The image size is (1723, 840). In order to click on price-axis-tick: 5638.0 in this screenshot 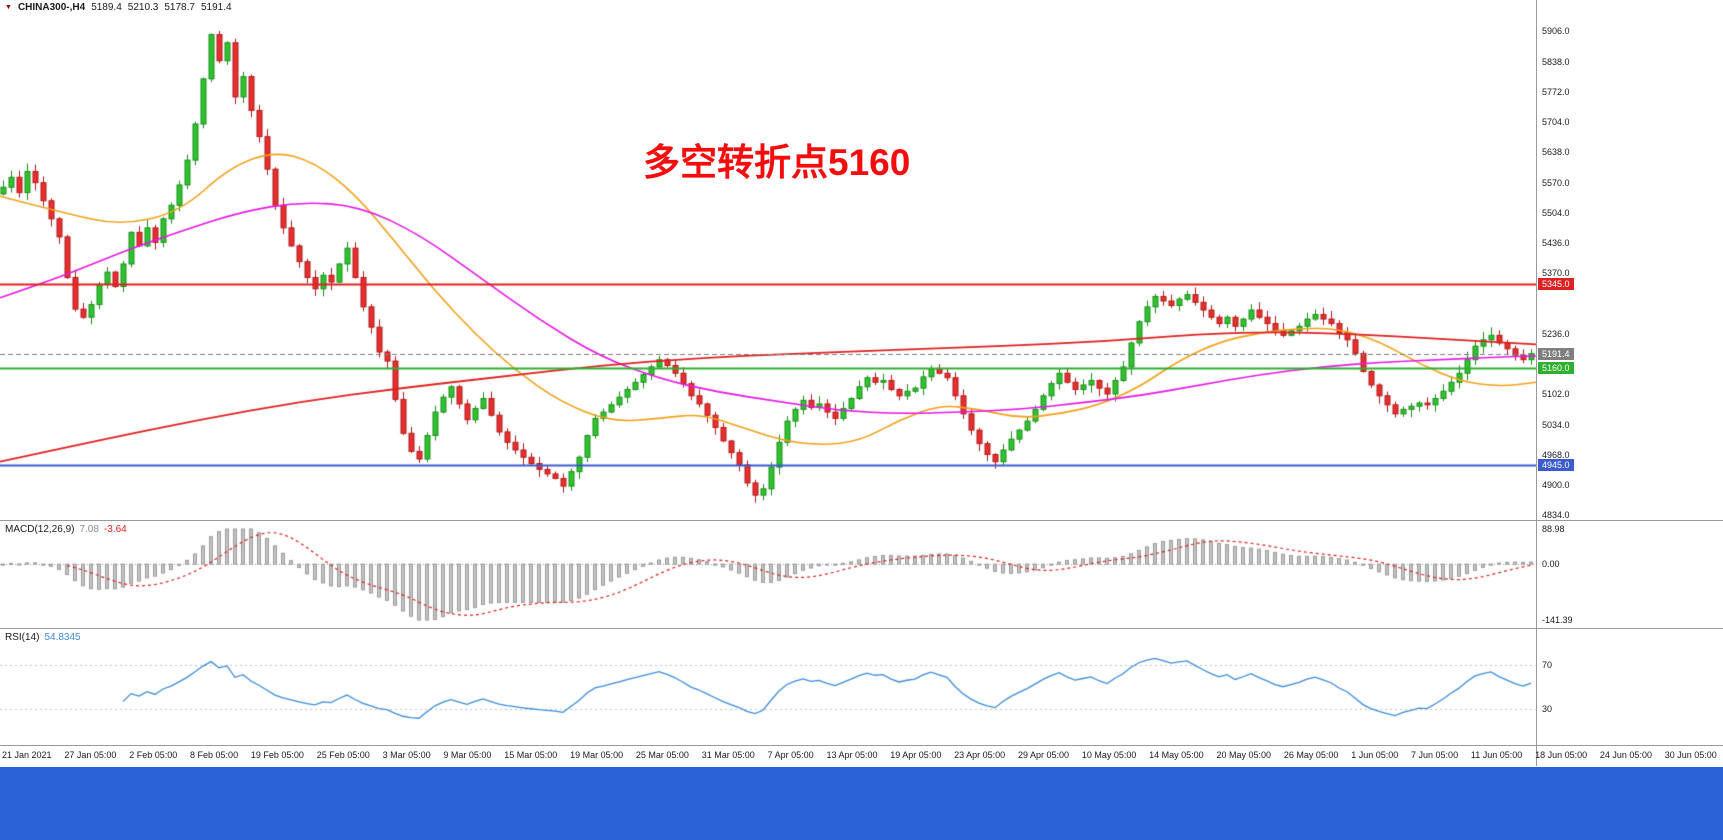, I will do `click(1556, 152)`.